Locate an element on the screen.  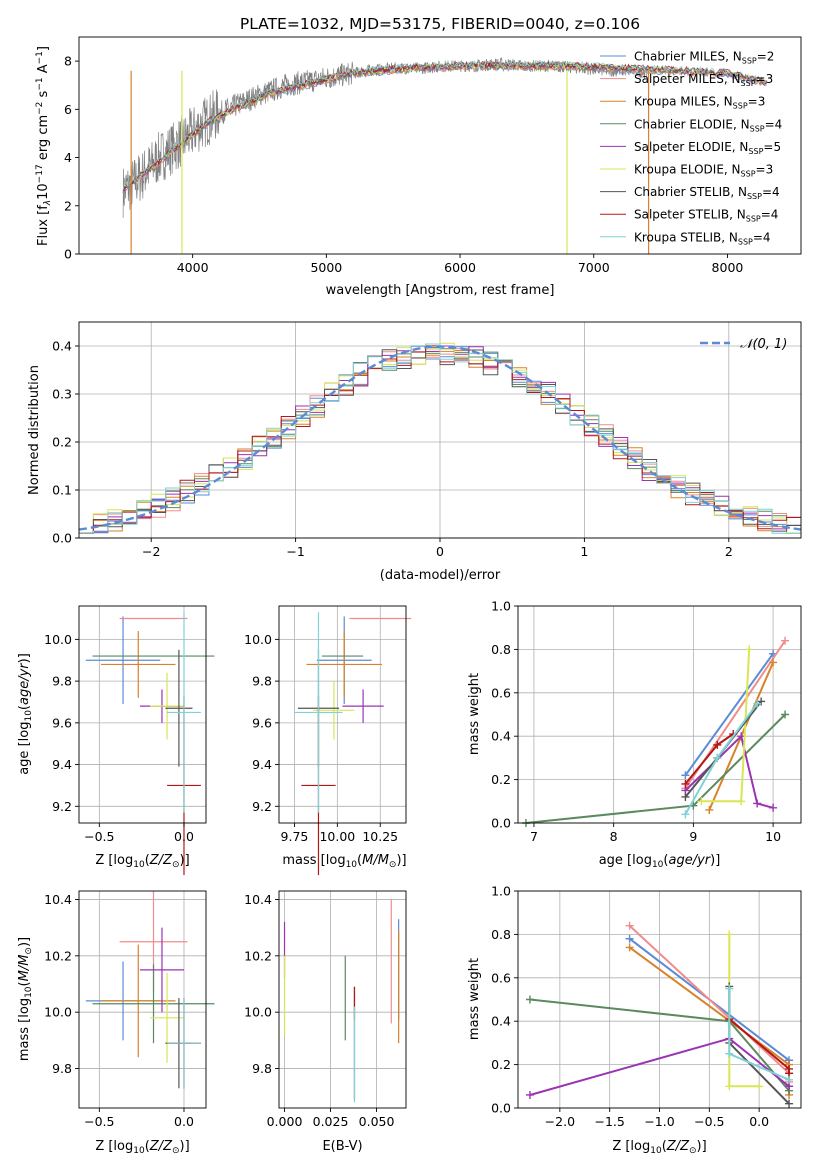
age_vs_weight-ytick-label: 0.0 is located at coordinates (501, 823).